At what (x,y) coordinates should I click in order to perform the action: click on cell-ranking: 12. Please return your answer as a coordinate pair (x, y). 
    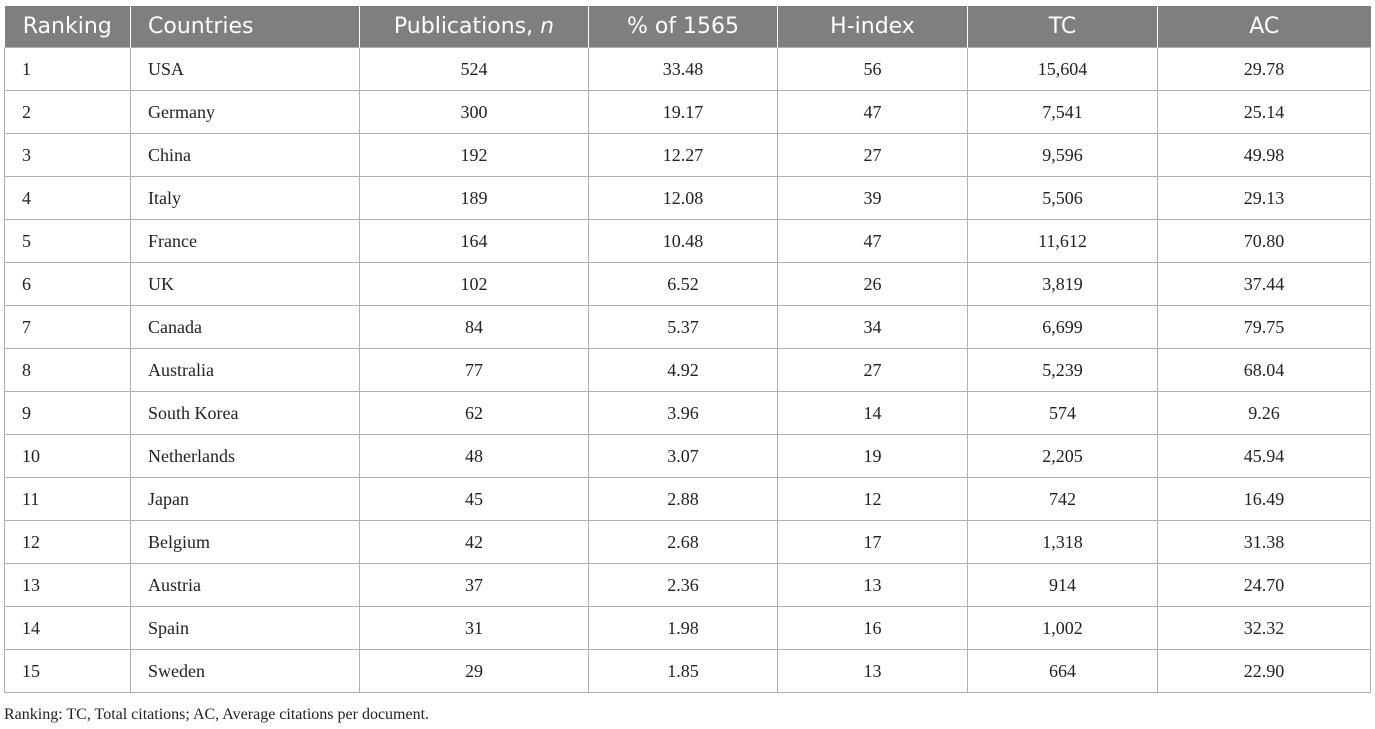
    Looking at the image, I should click on (67, 542).